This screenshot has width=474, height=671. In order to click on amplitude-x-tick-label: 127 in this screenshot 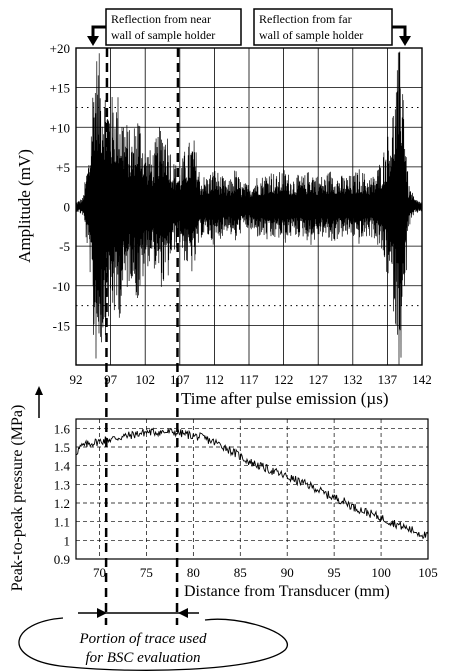, I will do `click(318, 379)`.